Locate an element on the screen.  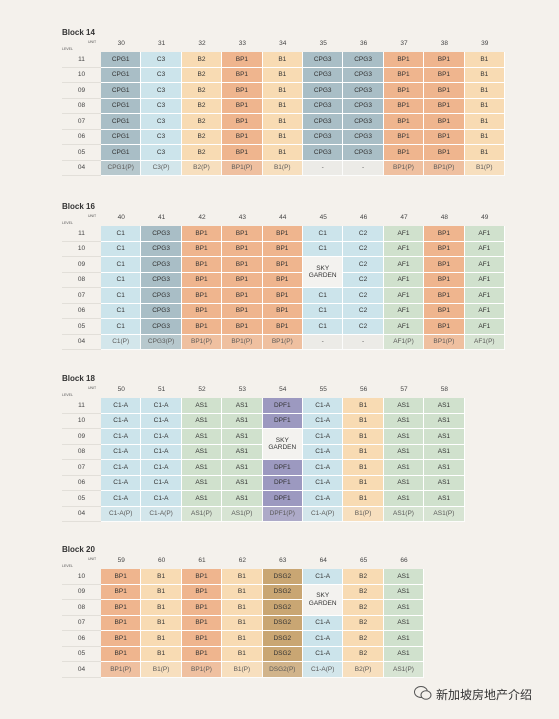
unit-number: 40 is located at coordinates (121, 217).